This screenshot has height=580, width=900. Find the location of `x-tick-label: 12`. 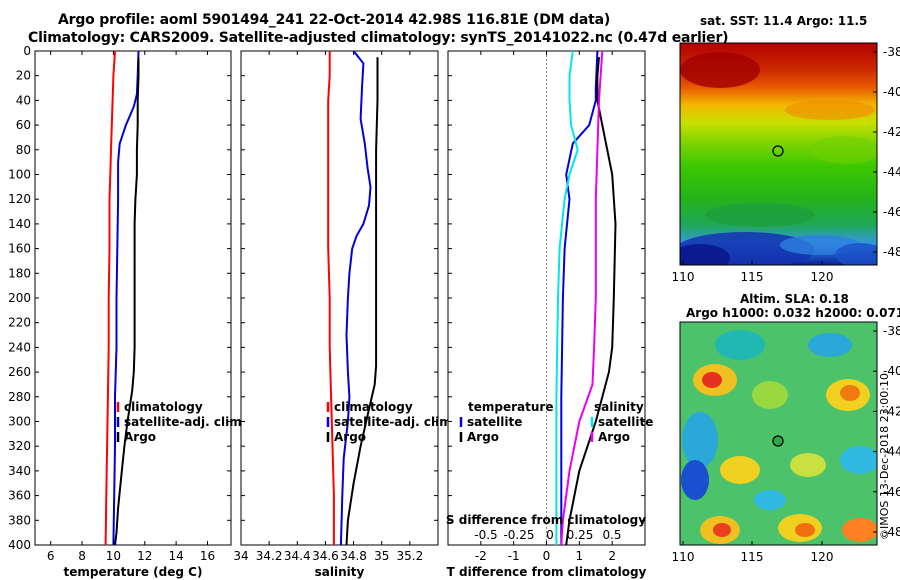

x-tick-label: 12 is located at coordinates (144, 556).